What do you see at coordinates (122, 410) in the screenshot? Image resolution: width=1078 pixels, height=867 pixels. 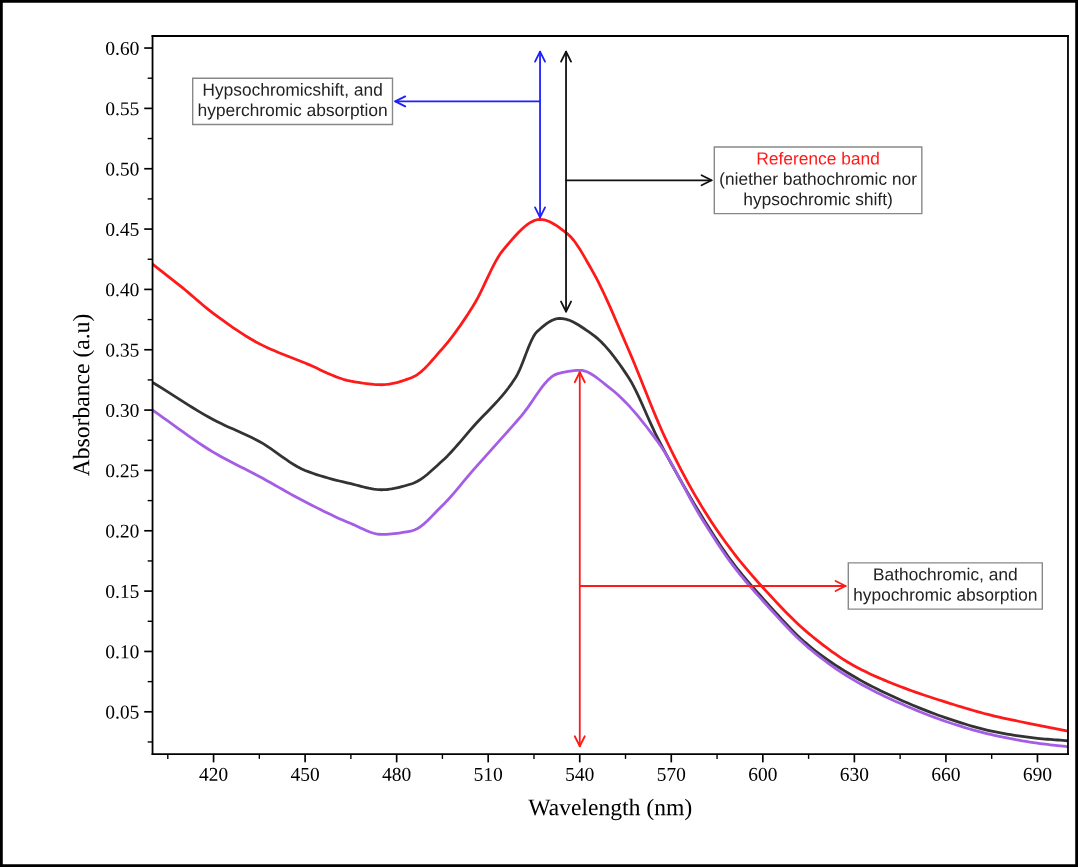 I see `y-tick-label: 0.30` at bounding box center [122, 410].